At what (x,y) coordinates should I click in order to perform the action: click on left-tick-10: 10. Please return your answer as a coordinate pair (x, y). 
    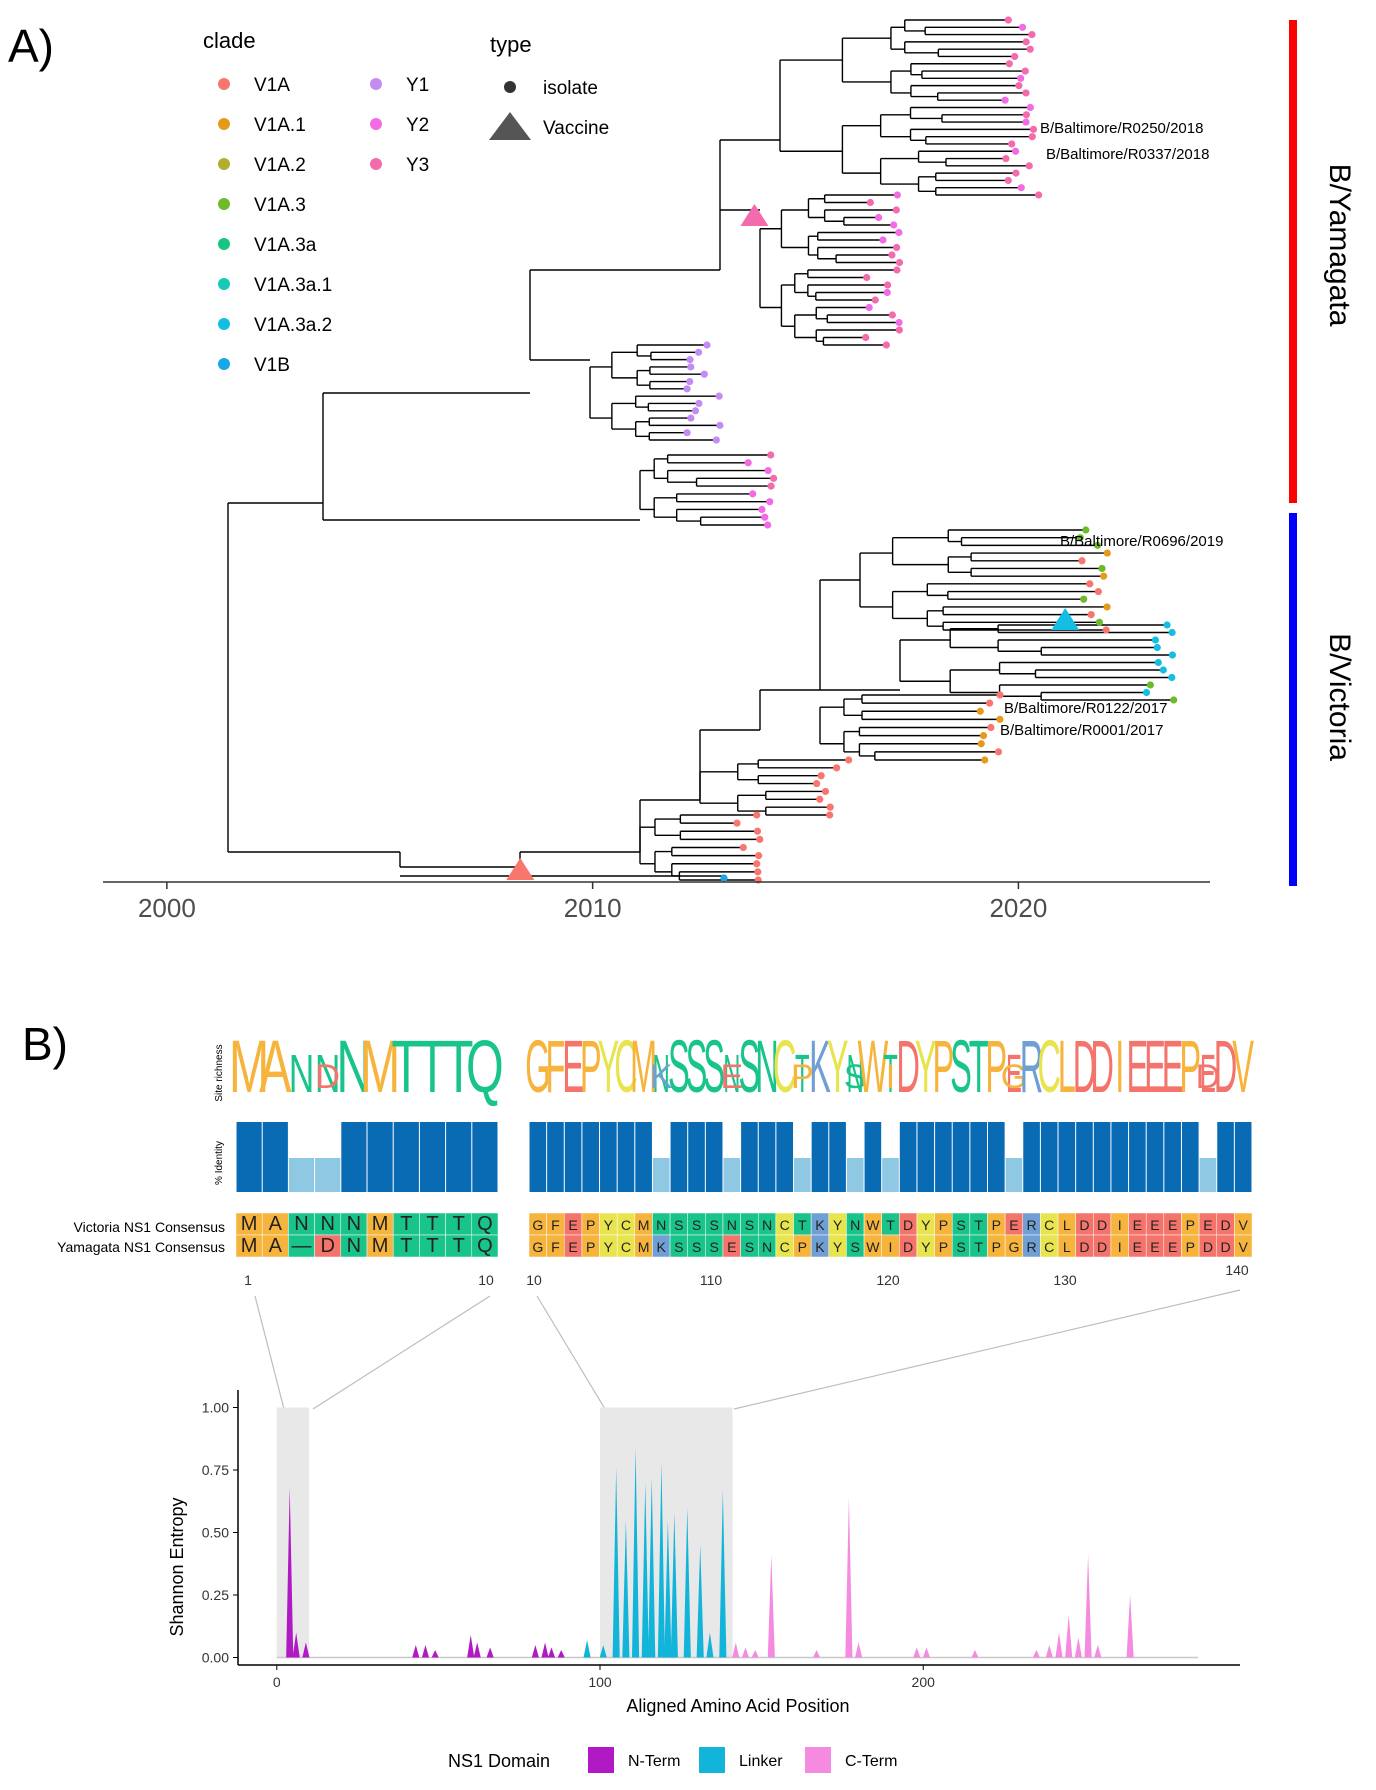
    Looking at the image, I should click on (486, 1280).